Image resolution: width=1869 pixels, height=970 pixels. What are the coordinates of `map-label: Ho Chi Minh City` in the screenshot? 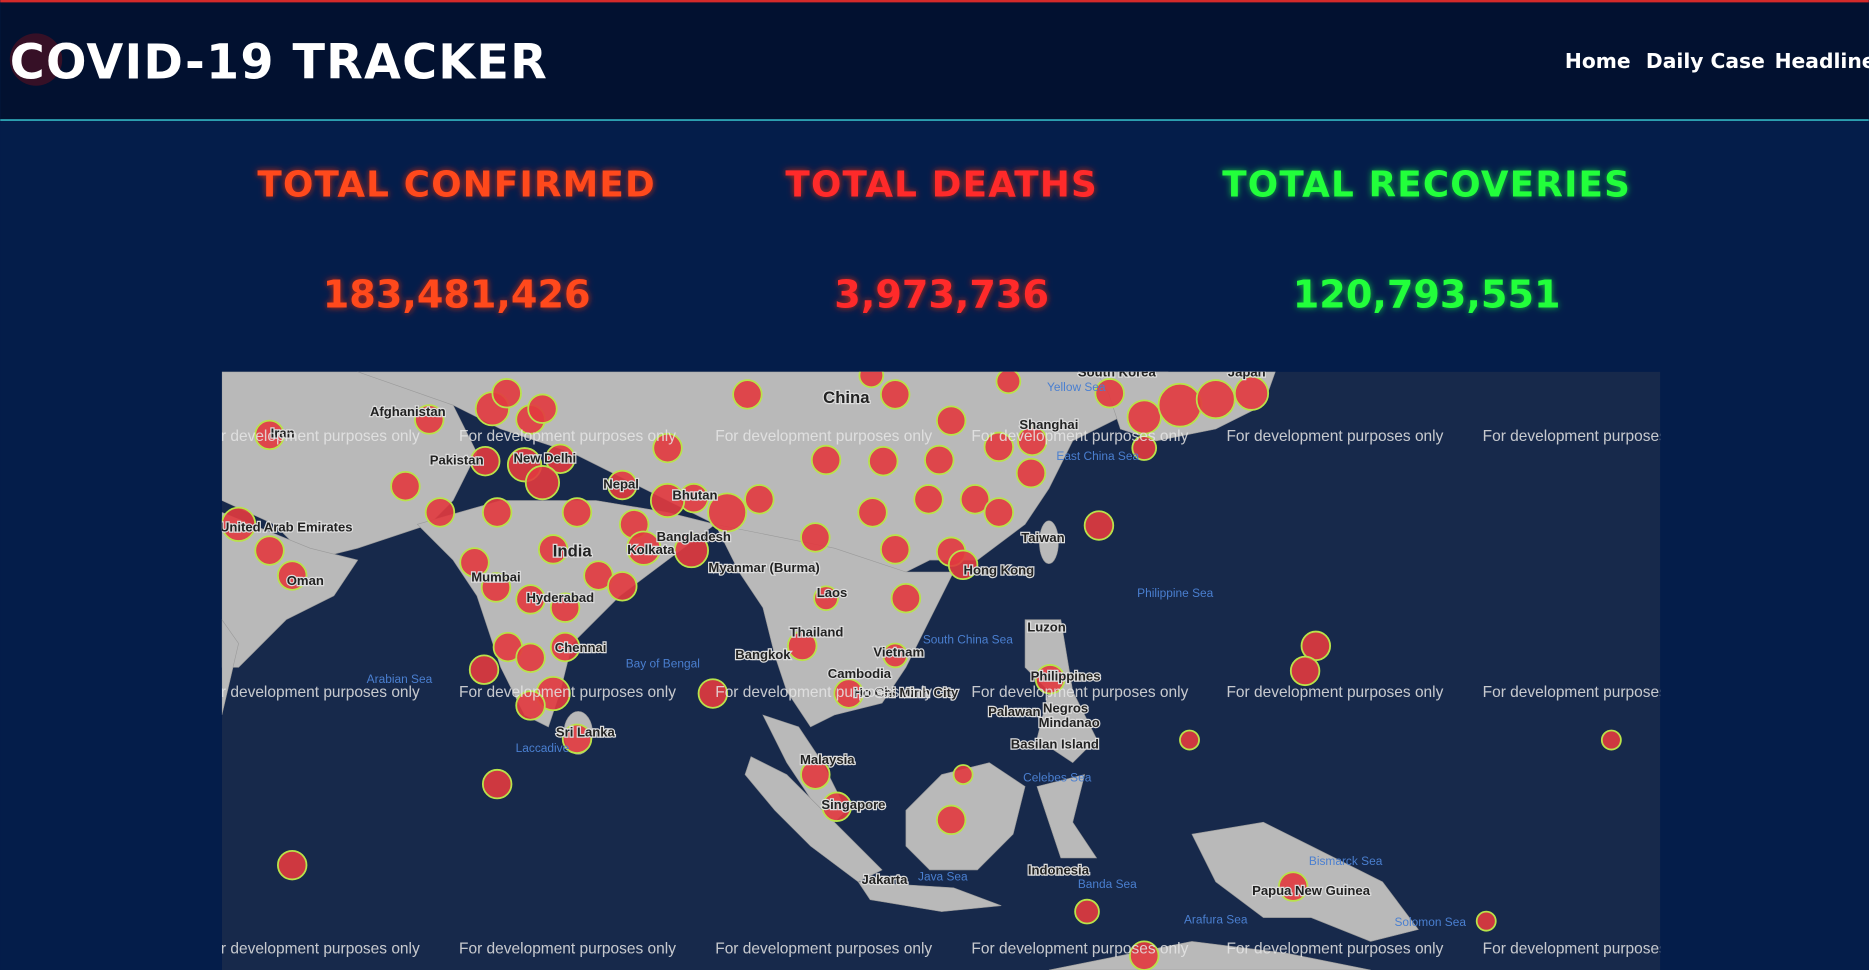 It's located at (906, 692).